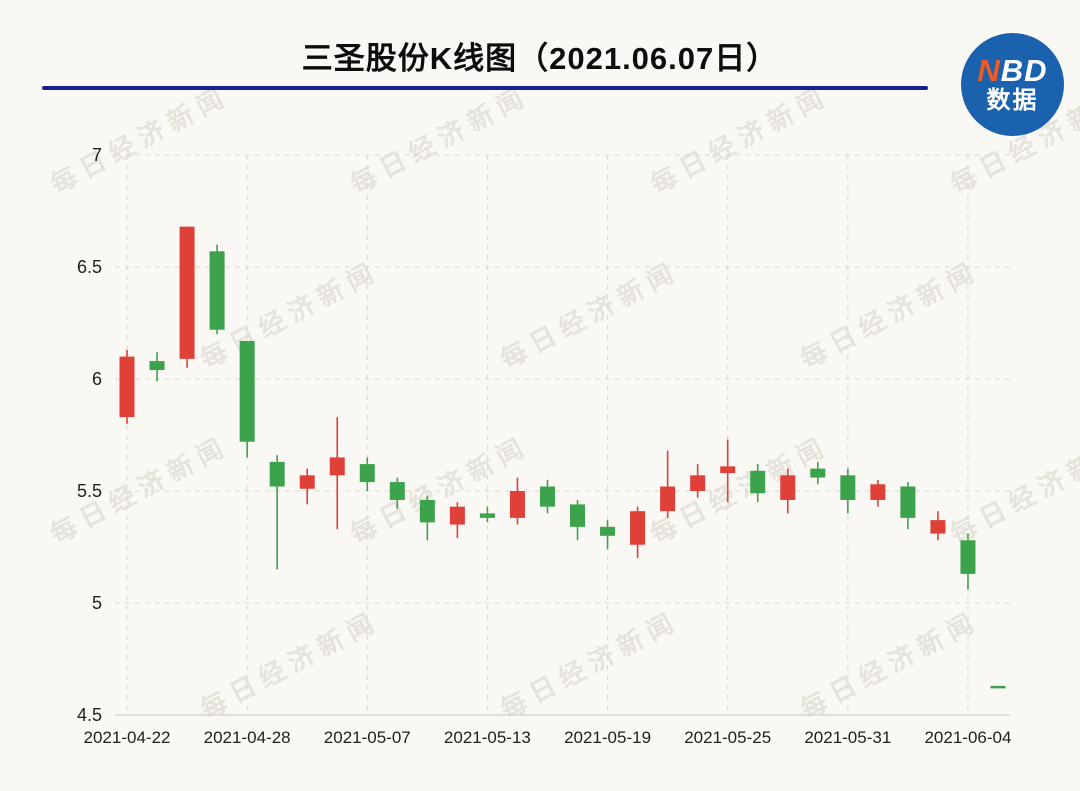 This screenshot has width=1080, height=791. Describe the element at coordinates (485, 88) in the screenshot. I see `title-underline` at that location.